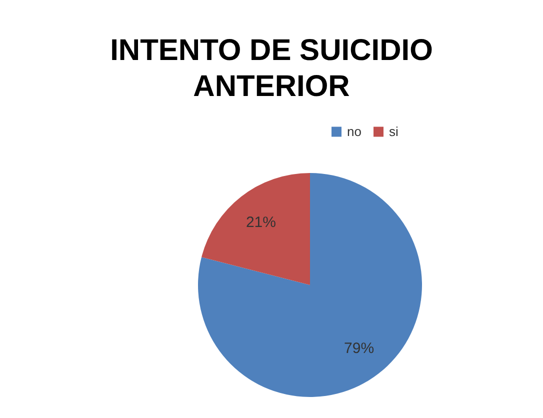 The image size is (543, 418). What do you see at coordinates (359, 349) in the screenshot?
I see `data-label: 79%` at bounding box center [359, 349].